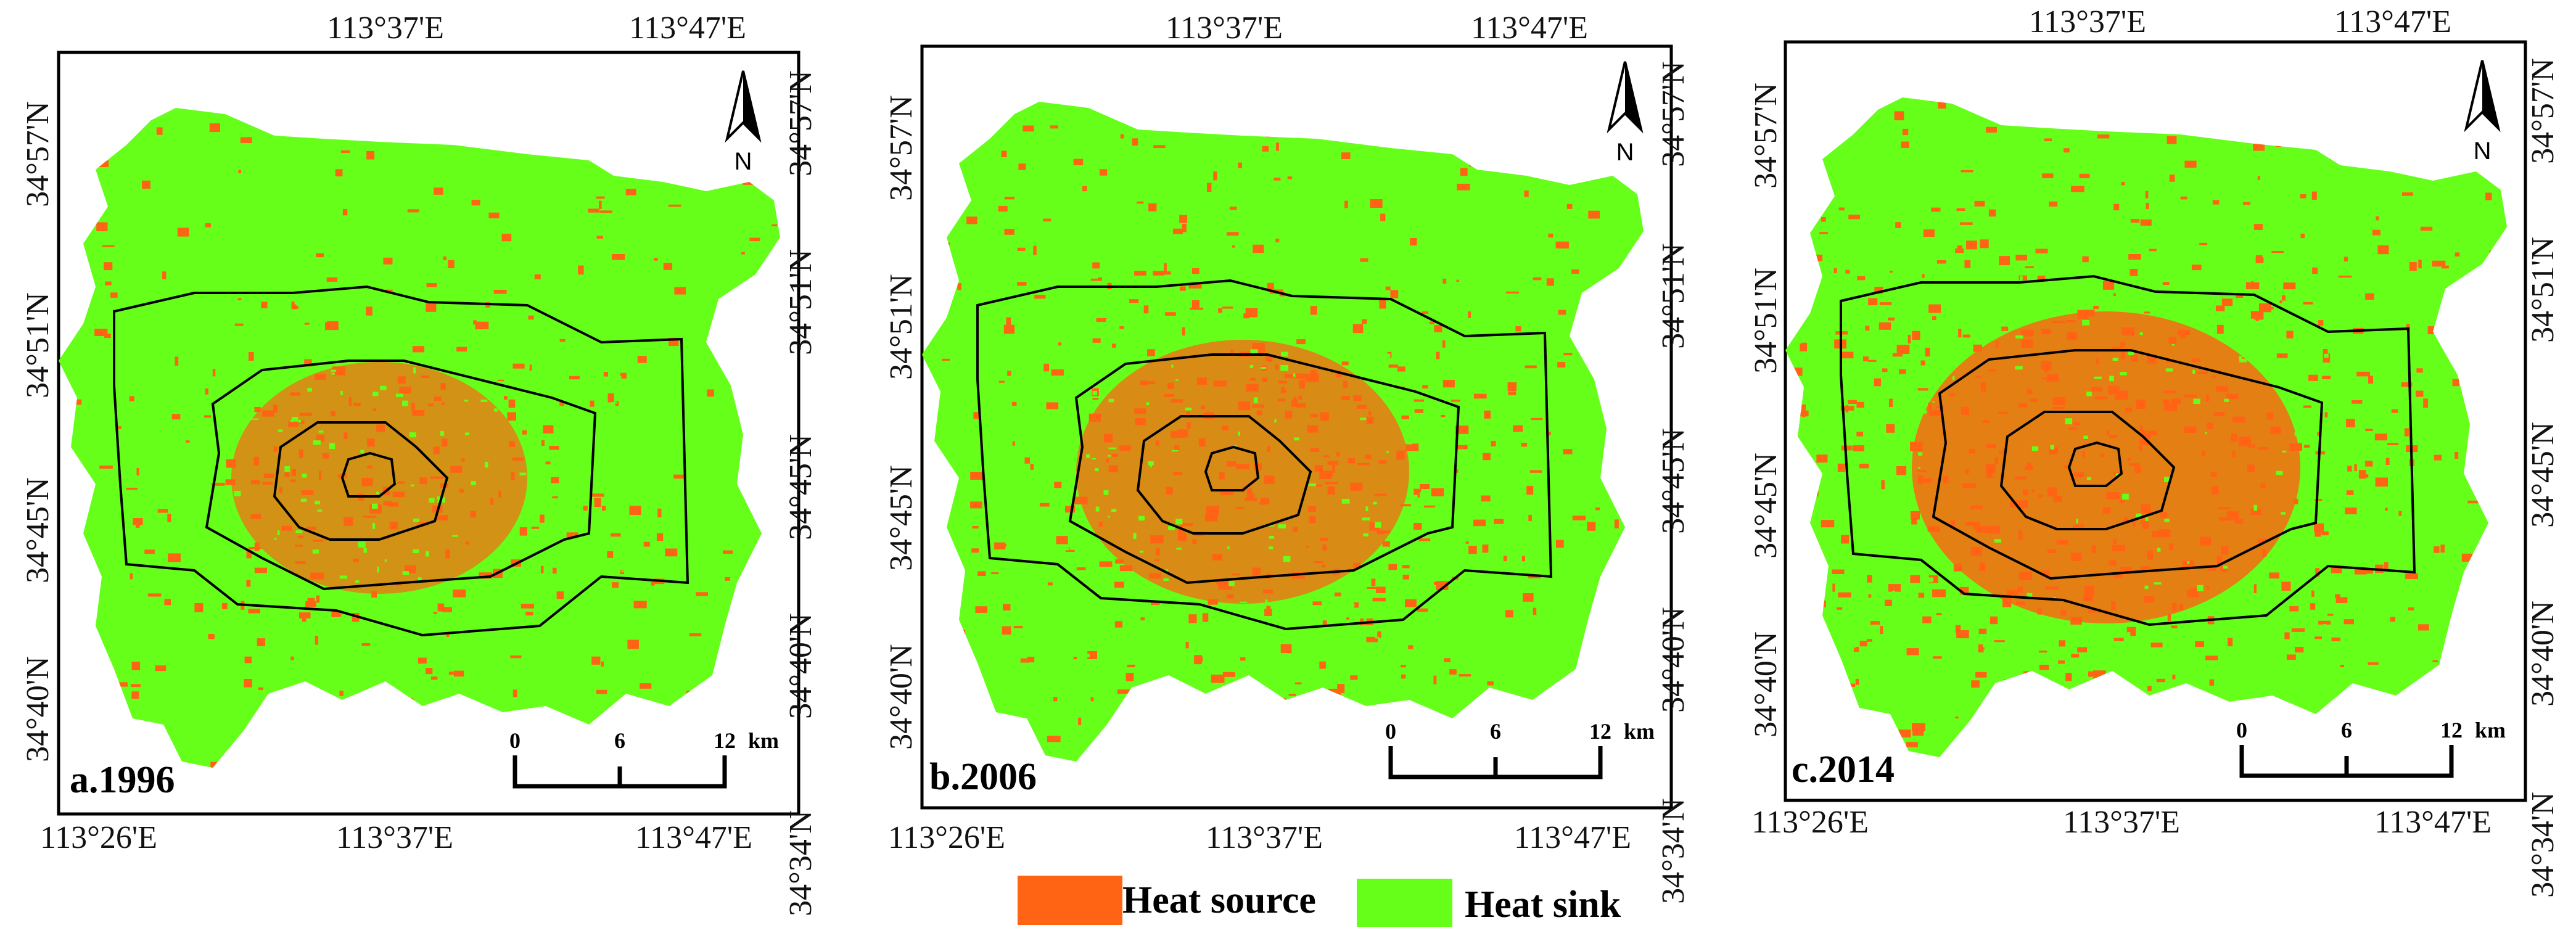  What do you see at coordinates (983, 777) in the screenshot?
I see `panel-label: b.2006` at bounding box center [983, 777].